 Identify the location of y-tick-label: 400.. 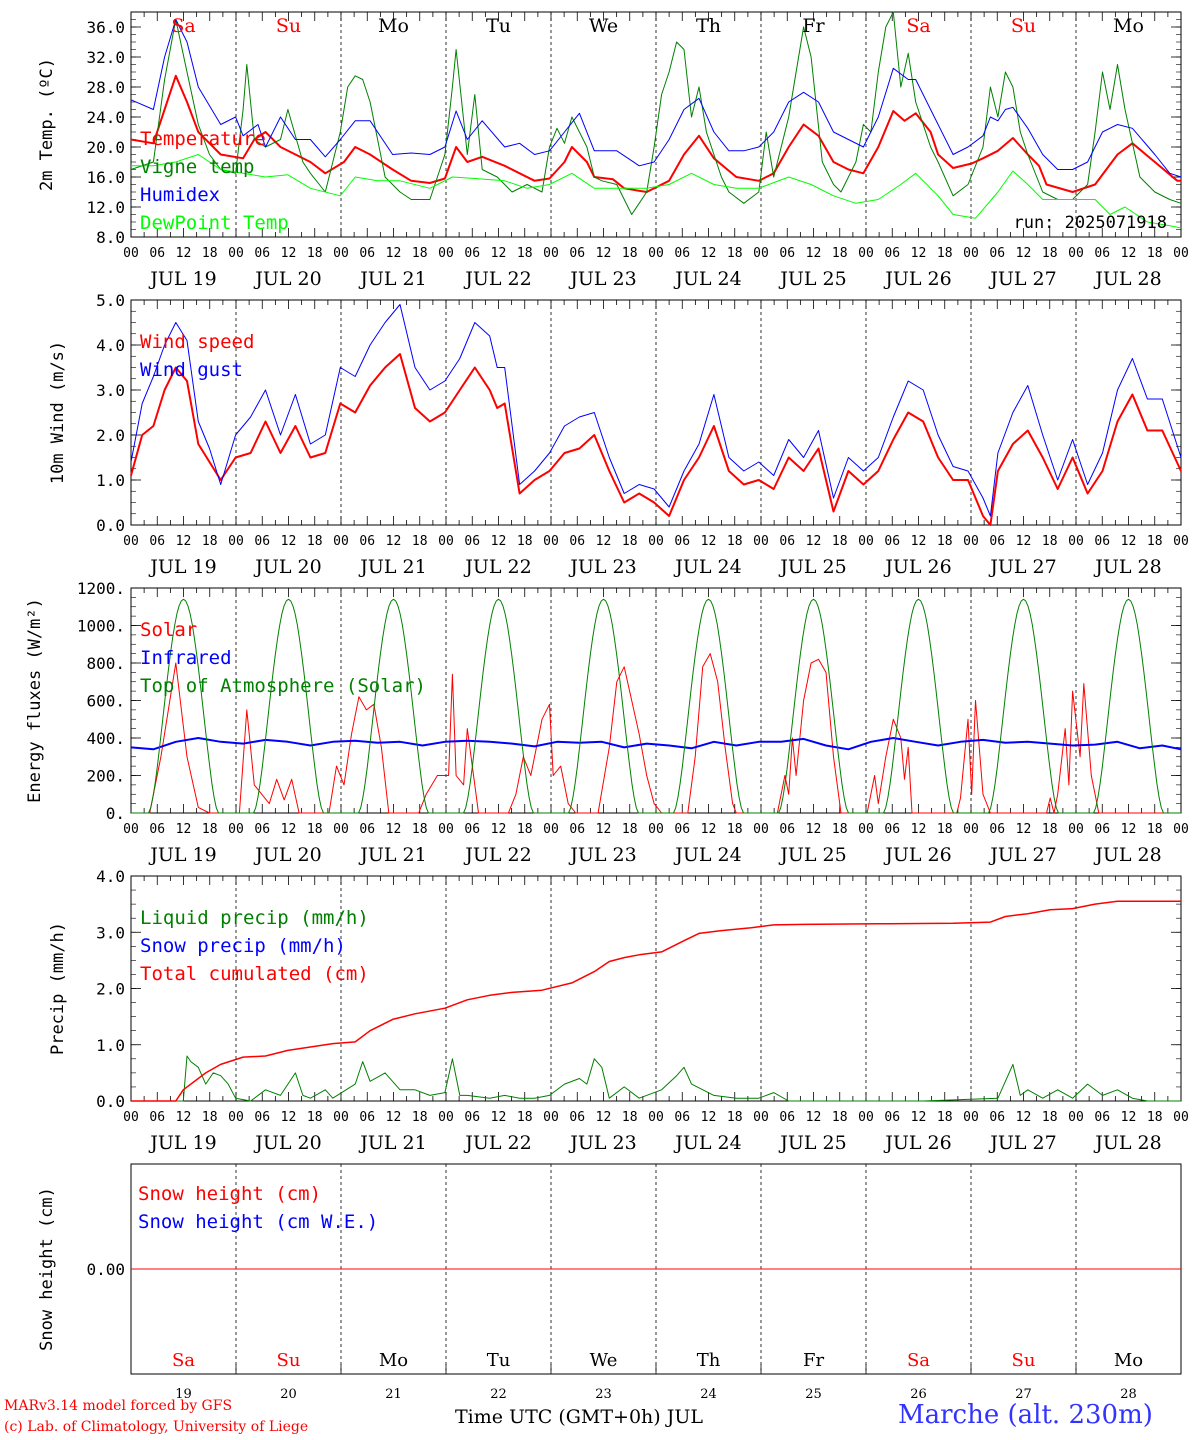
(105, 738).